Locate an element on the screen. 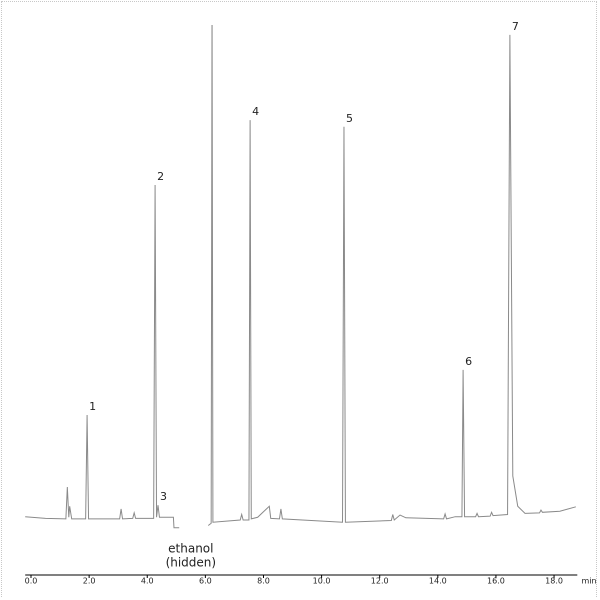  peak-label: 5 is located at coordinates (349, 118).